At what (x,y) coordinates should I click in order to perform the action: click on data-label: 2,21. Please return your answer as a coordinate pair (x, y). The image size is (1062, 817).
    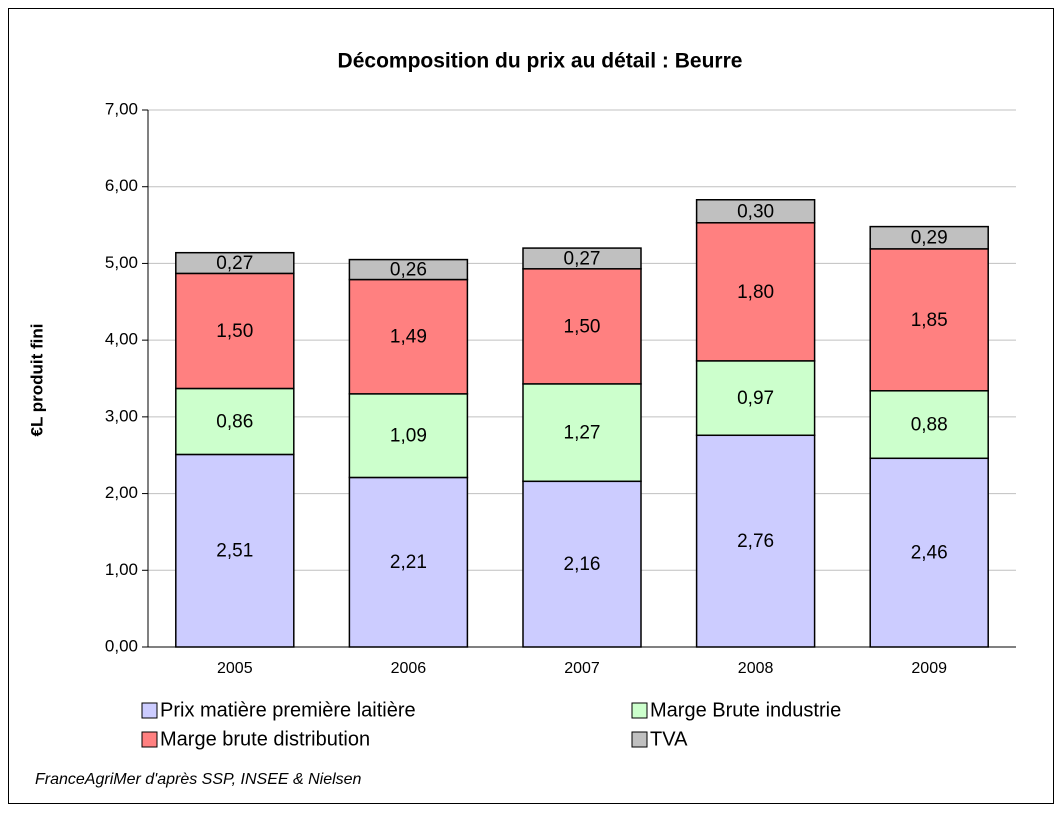
    Looking at the image, I should click on (408, 562).